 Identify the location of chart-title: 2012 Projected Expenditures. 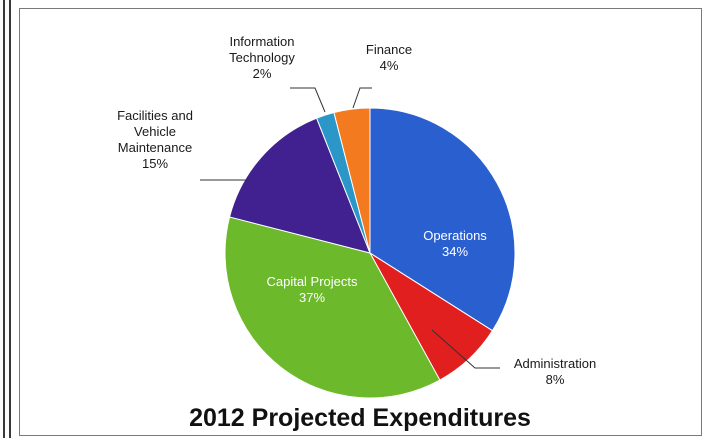
(360, 418).